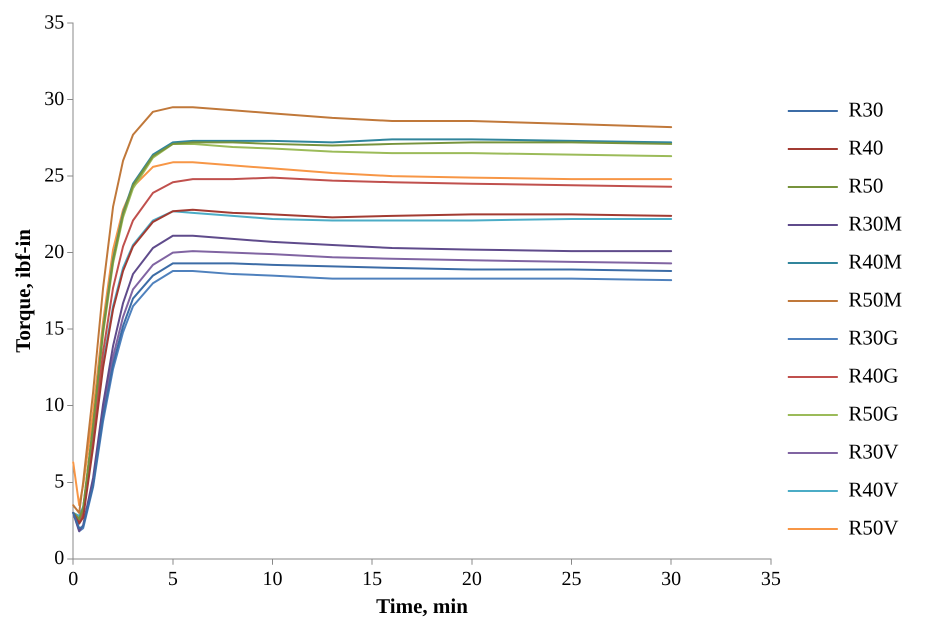 The image size is (930, 628). What do you see at coordinates (866, 186) in the screenshot?
I see `legend-label: R50` at bounding box center [866, 186].